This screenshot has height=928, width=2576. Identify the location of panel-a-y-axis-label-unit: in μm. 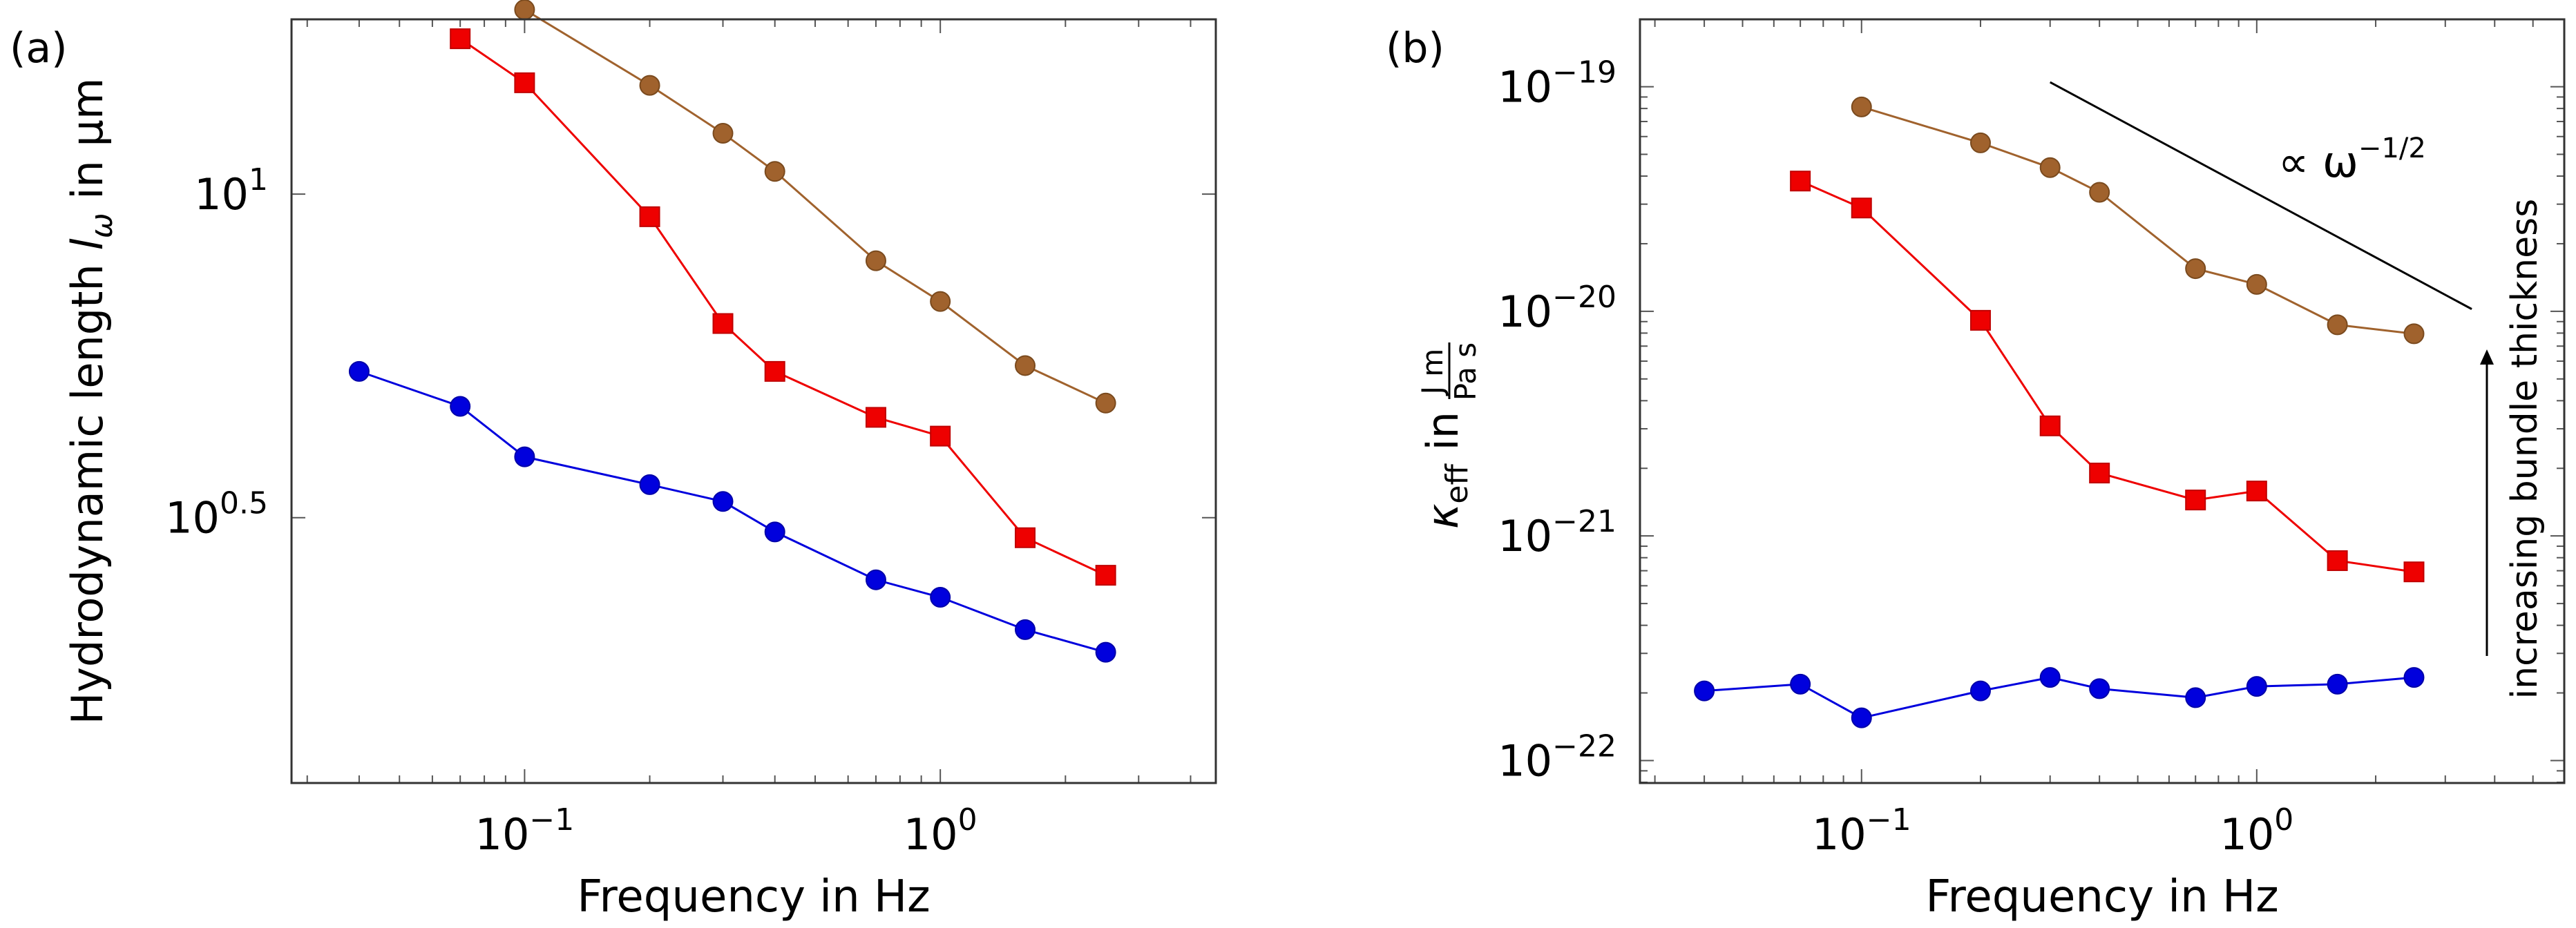
(87, 145).